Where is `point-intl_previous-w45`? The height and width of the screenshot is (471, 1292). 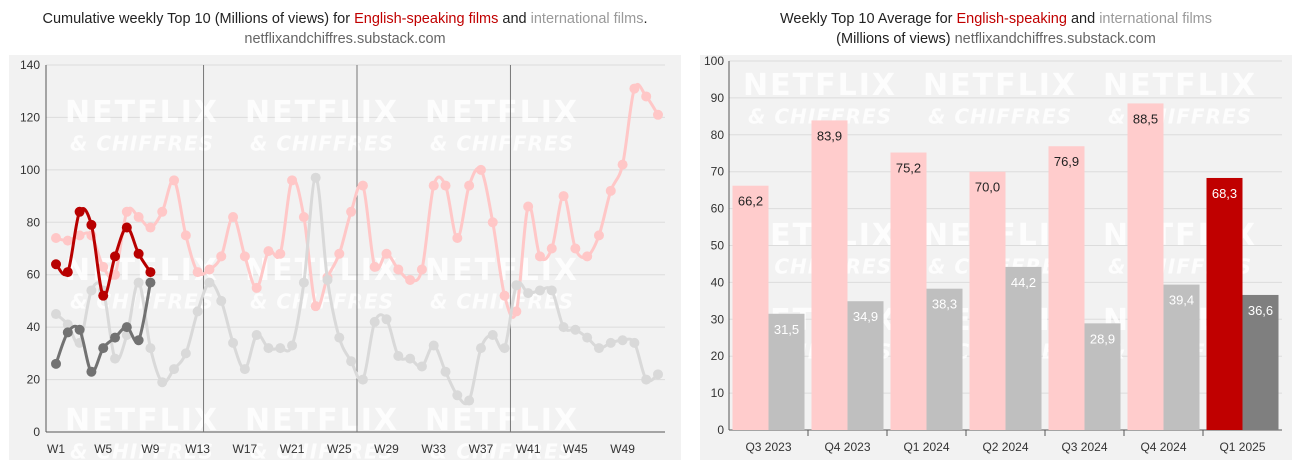
point-intl_previous-w45 is located at coordinates (575, 329).